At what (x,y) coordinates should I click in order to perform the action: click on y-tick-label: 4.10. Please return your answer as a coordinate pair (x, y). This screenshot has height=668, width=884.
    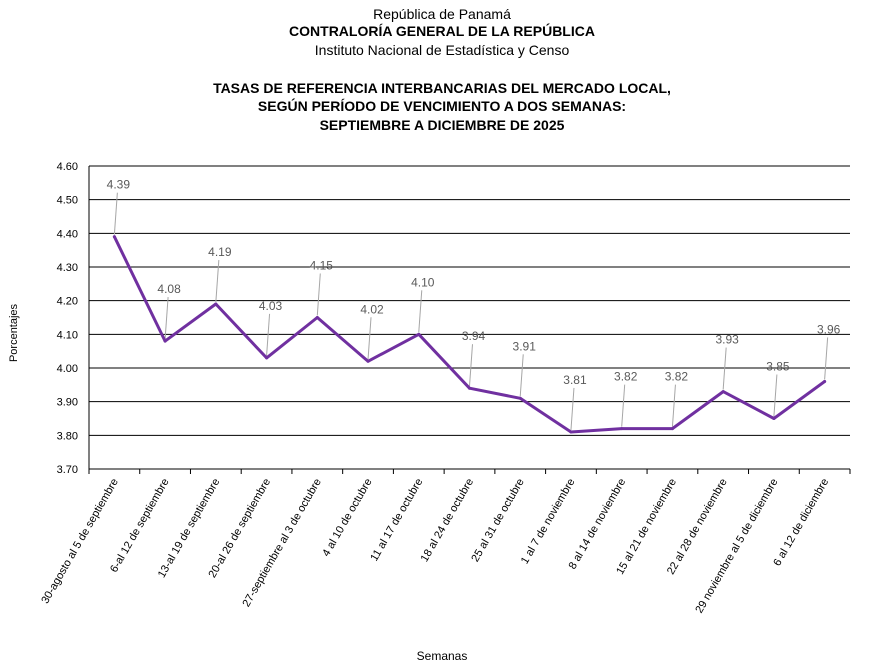
    Looking at the image, I should click on (67, 335).